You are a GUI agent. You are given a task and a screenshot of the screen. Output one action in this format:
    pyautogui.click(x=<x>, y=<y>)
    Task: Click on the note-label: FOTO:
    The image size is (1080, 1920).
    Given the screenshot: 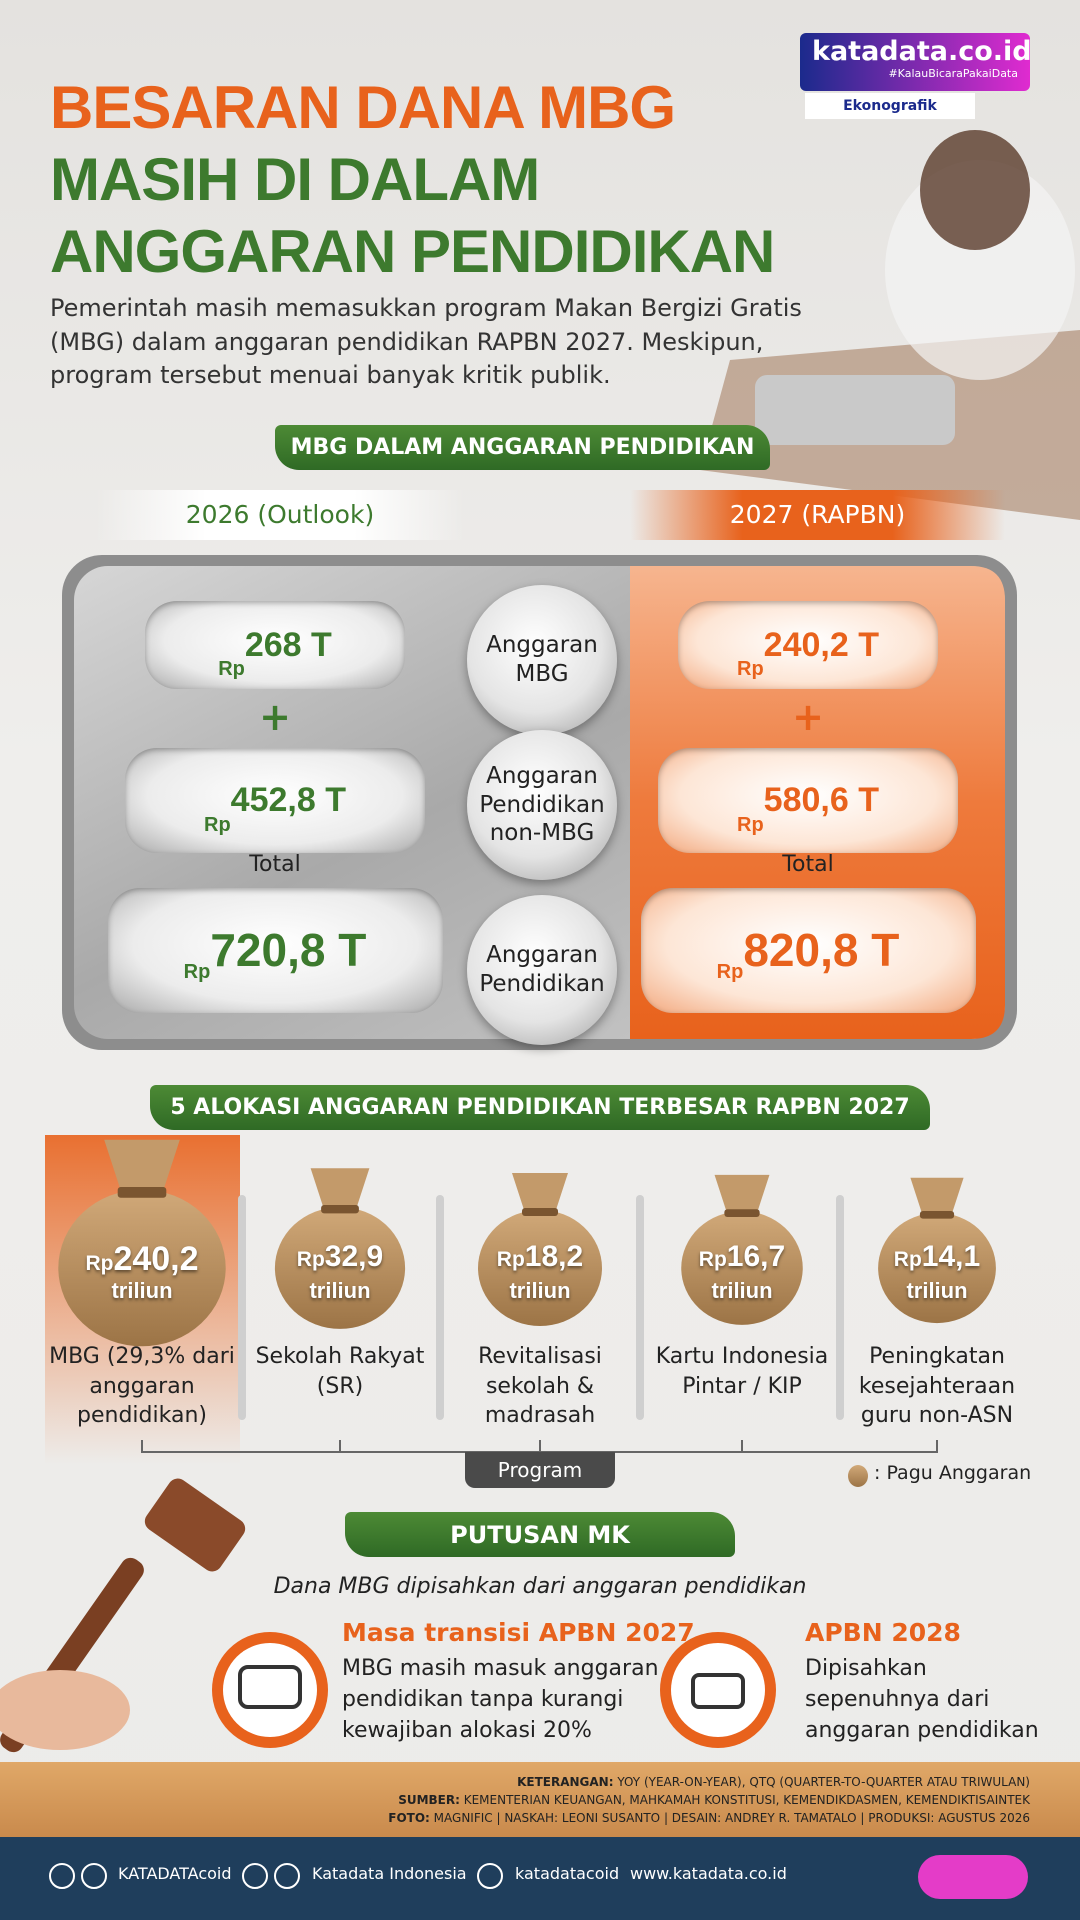 What is the action you would take?
    pyautogui.click(x=409, y=1818)
    